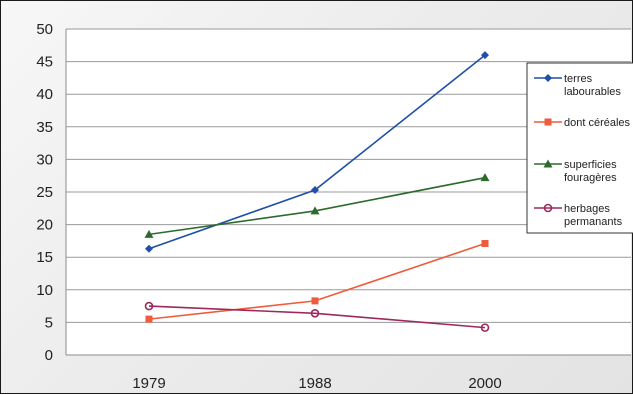 The height and width of the screenshot is (395, 633). I want to click on legend-label: terres, so click(578, 79).